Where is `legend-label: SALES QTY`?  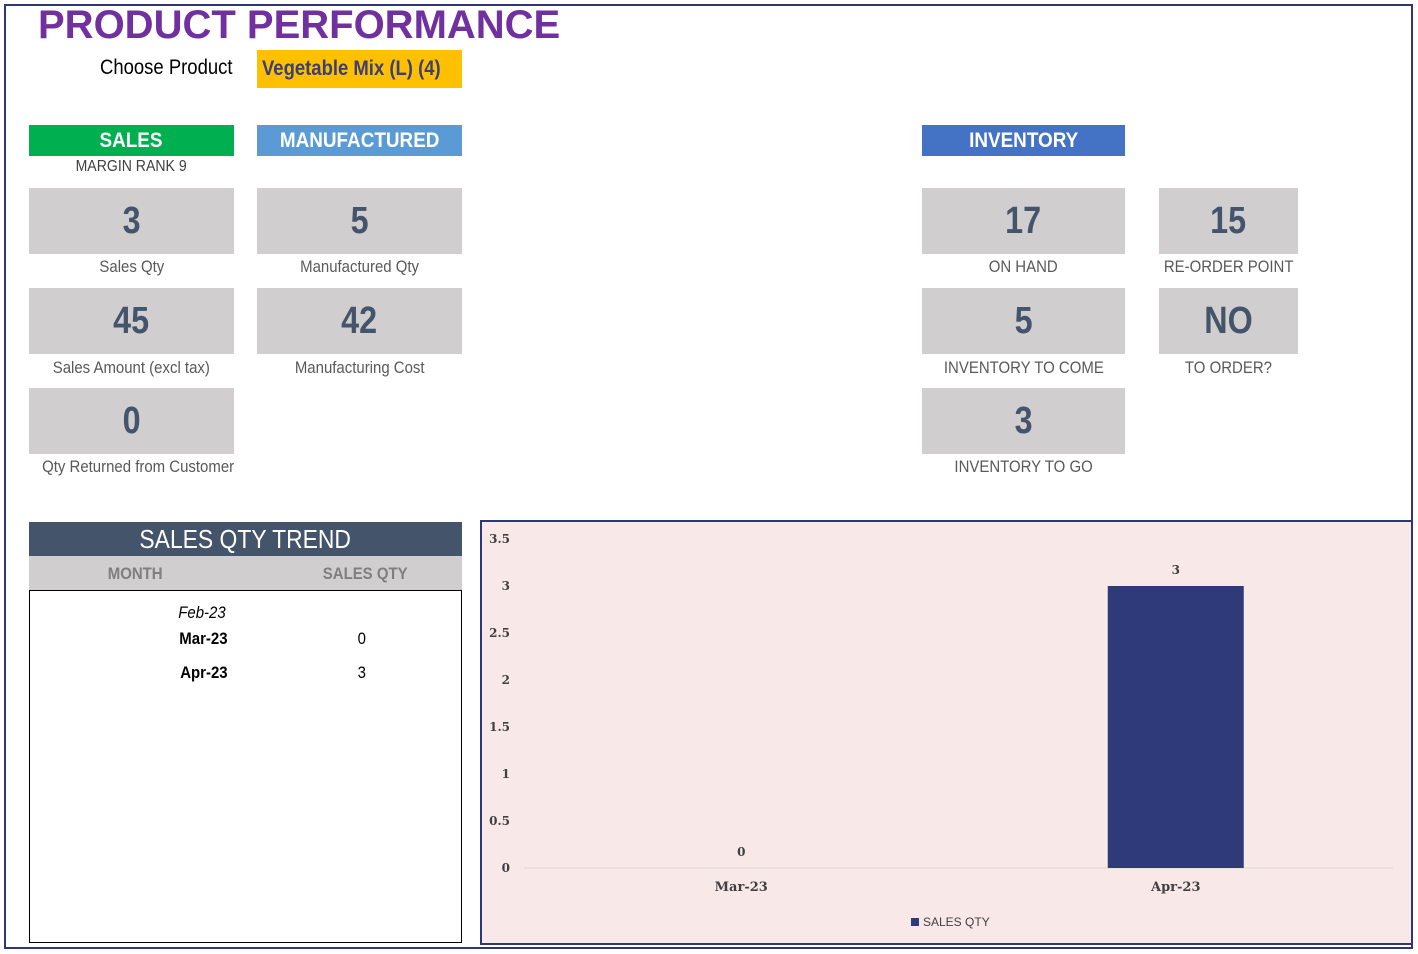
legend-label: SALES QTY is located at coordinates (956, 922).